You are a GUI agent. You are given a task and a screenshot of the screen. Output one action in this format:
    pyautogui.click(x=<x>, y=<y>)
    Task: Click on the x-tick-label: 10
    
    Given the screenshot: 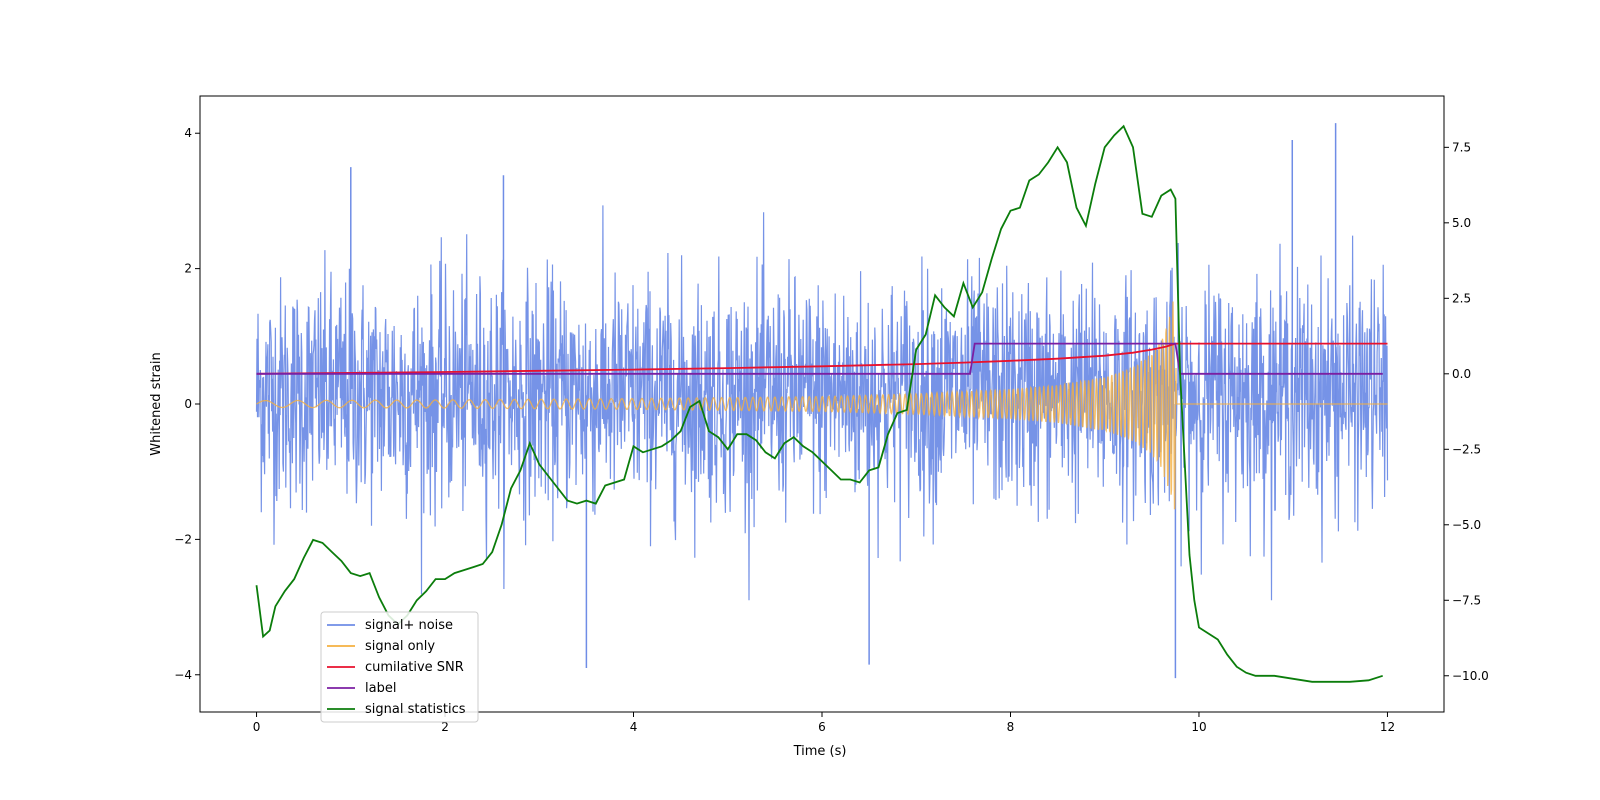 What is the action you would take?
    pyautogui.click(x=1198, y=727)
    